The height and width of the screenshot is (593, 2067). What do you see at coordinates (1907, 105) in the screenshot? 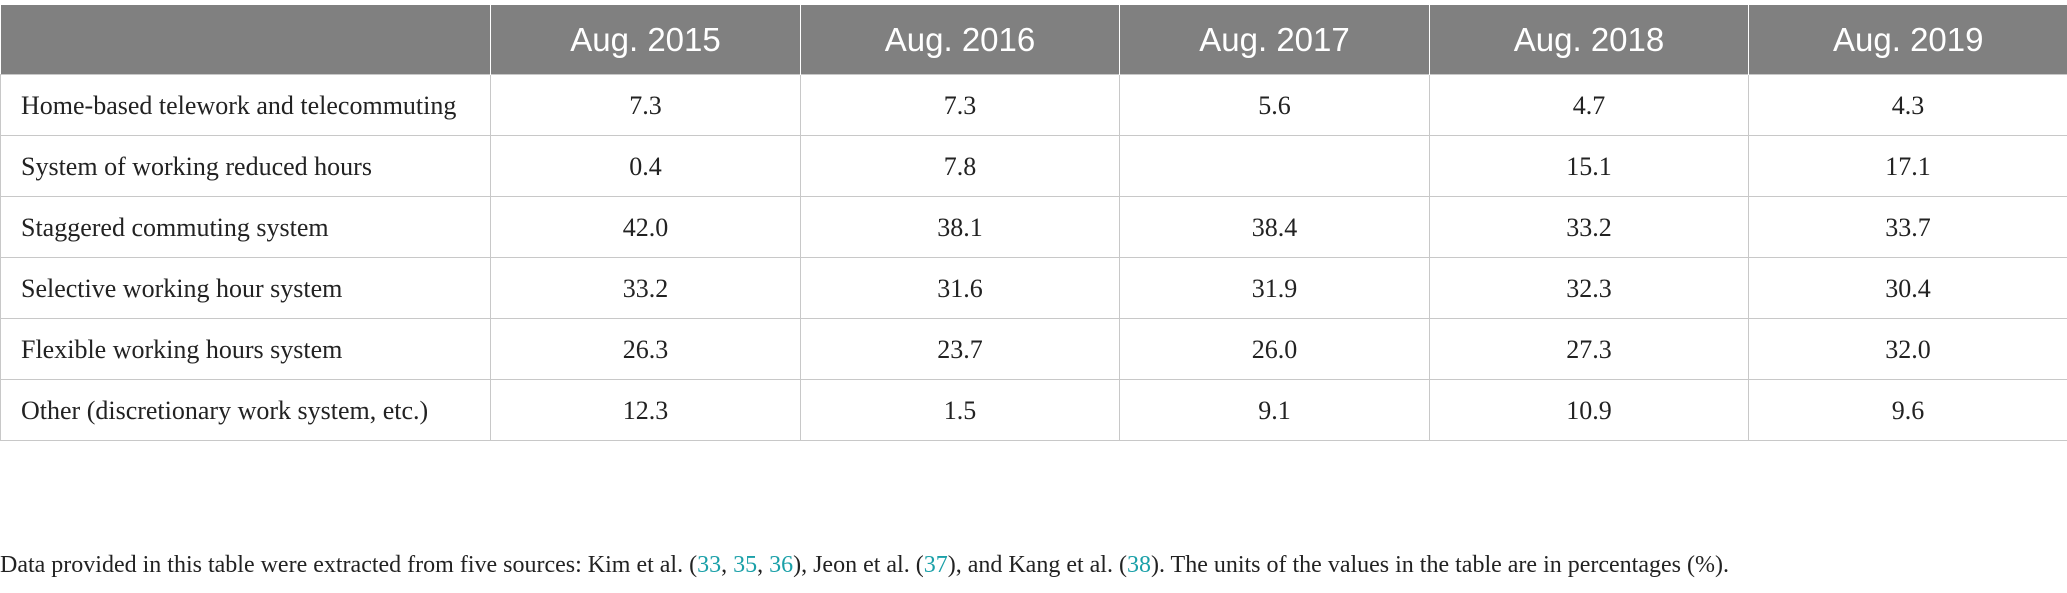
I see `value-cell: 4.3` at bounding box center [1907, 105].